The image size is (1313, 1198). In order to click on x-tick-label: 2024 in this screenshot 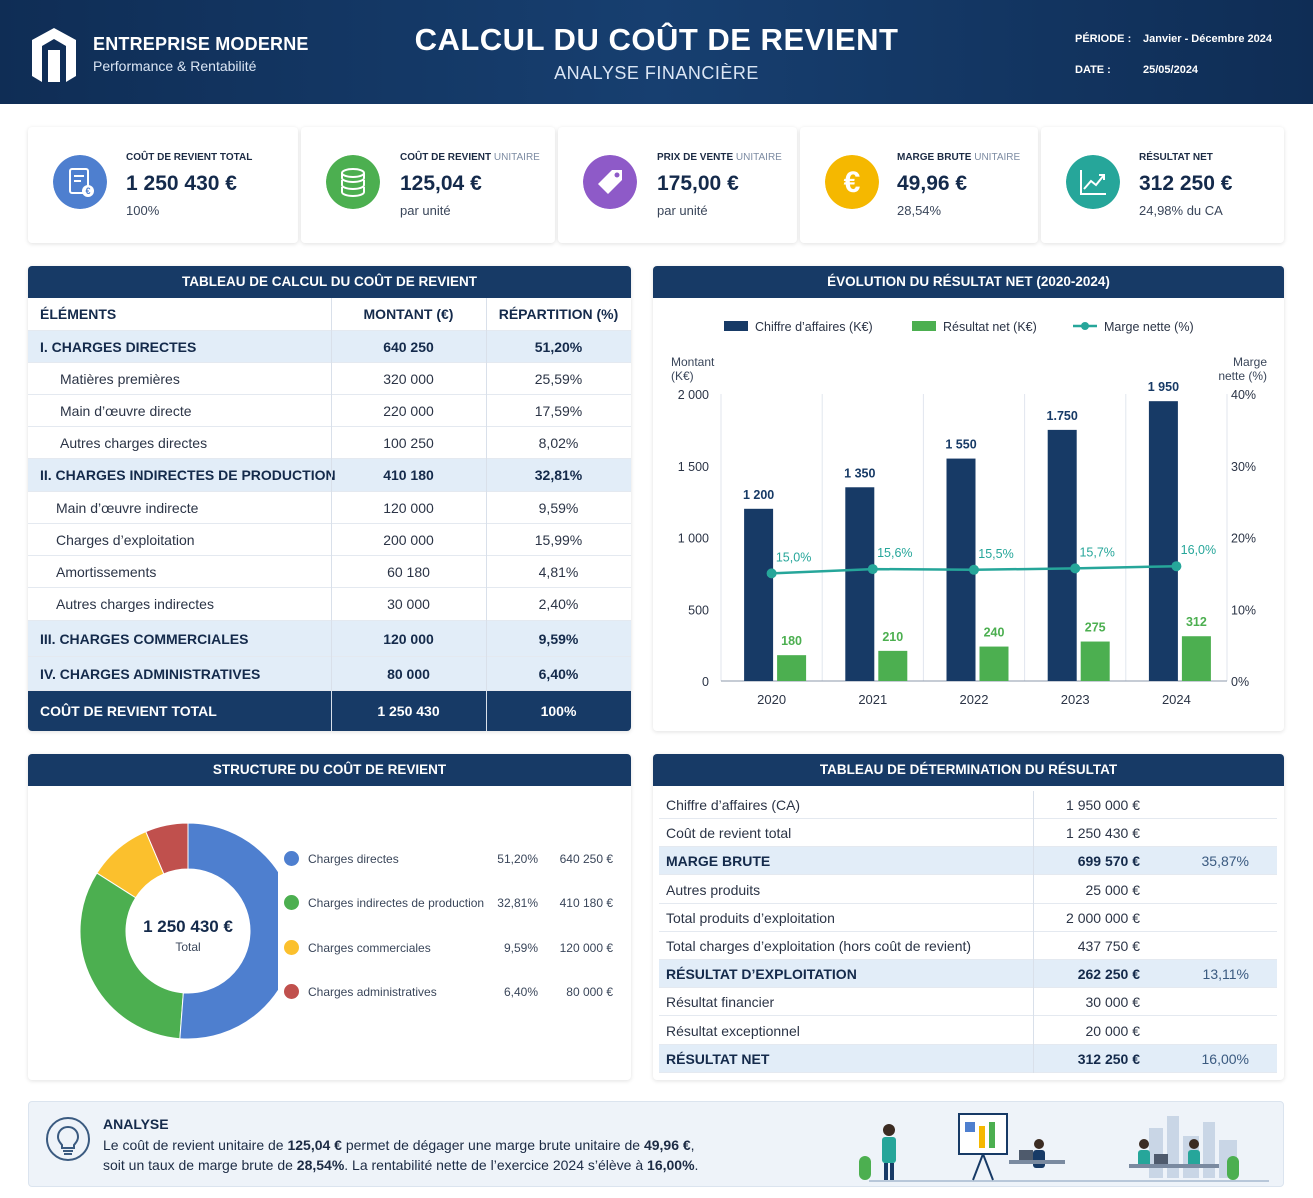, I will do `click(1176, 699)`.